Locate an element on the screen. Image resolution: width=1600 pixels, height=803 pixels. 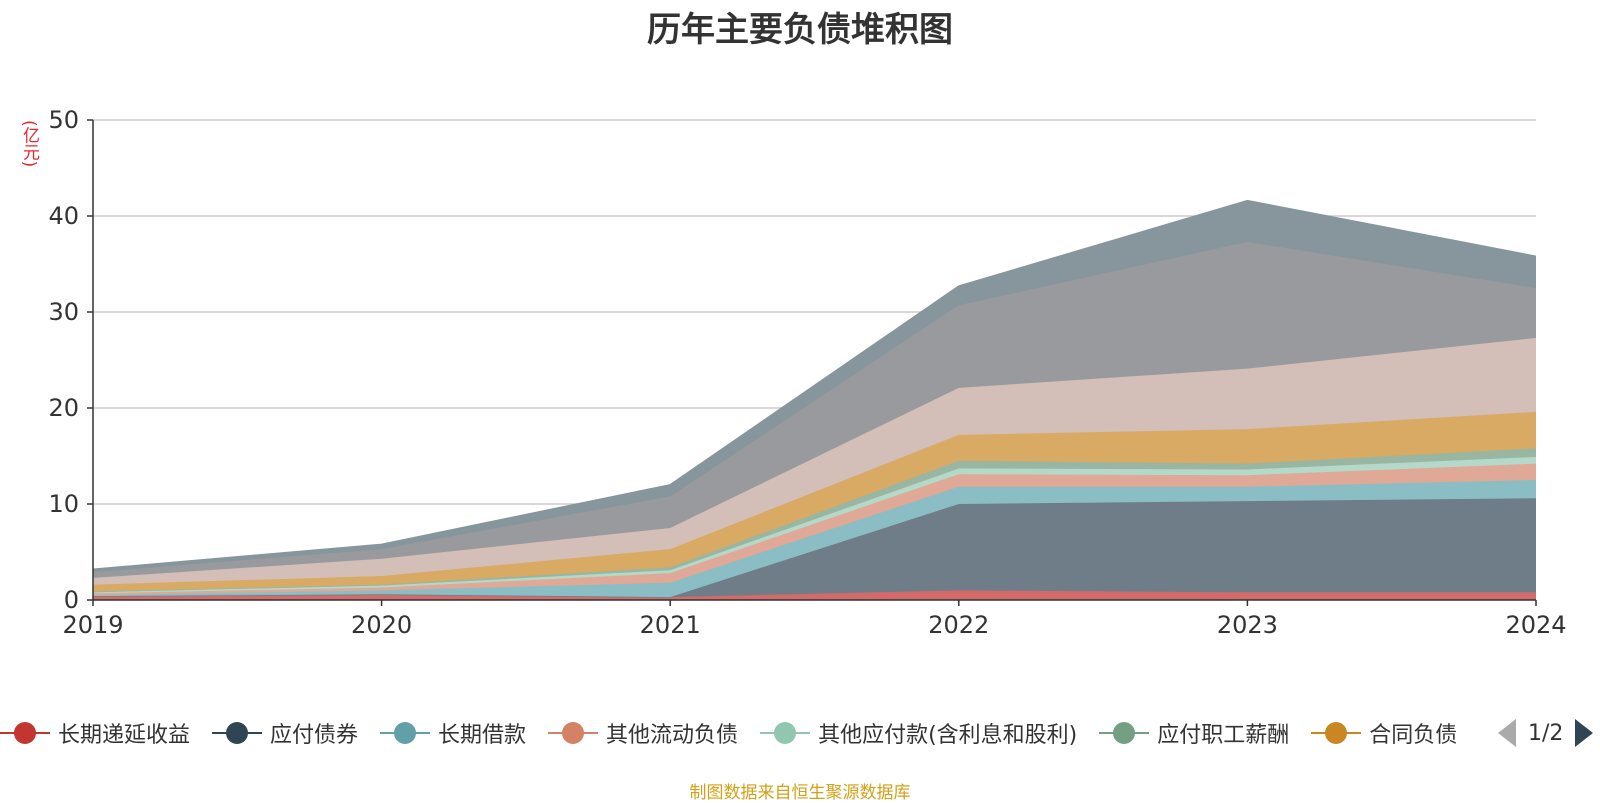
x-tick-label: 2019 is located at coordinates (92, 625).